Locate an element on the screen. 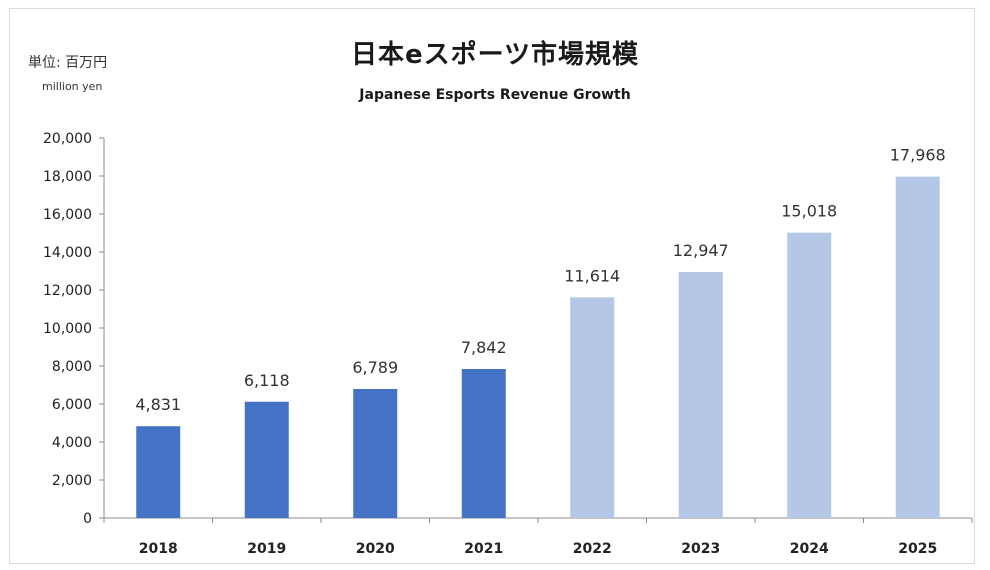  x-category-label: 2023 is located at coordinates (700, 549).